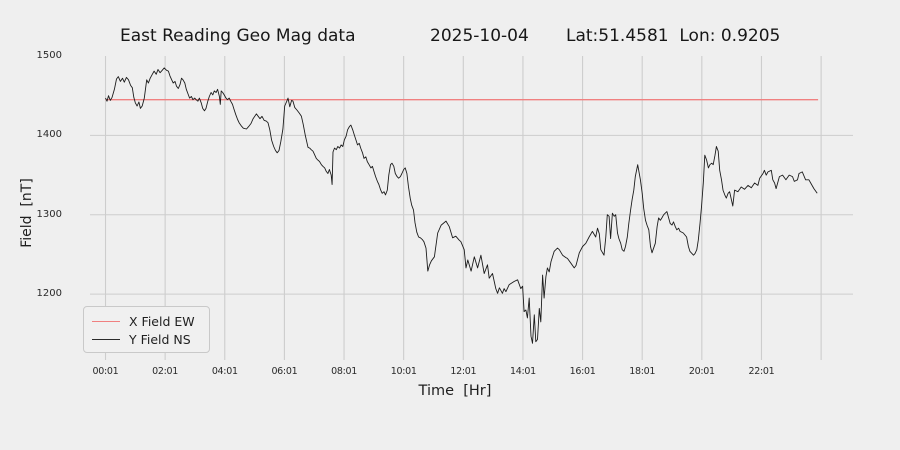  I want to click on legend-item-y-field-ns: Y Field NS, so click(146, 339).